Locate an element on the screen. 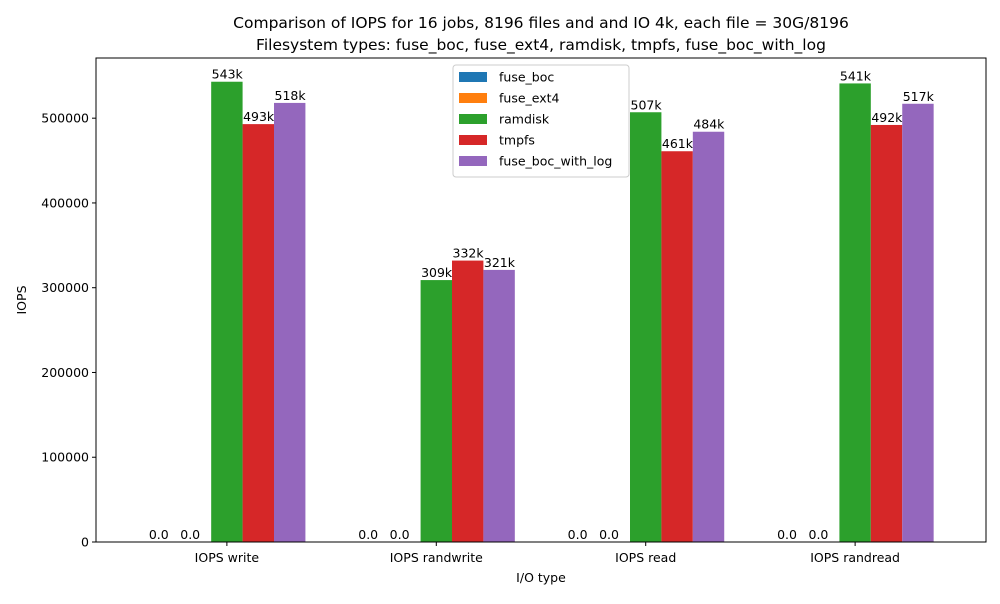 The width and height of the screenshot is (1000, 604). bar-value-label-fuse_ext4-2: 0.0 is located at coordinates (609, 534).